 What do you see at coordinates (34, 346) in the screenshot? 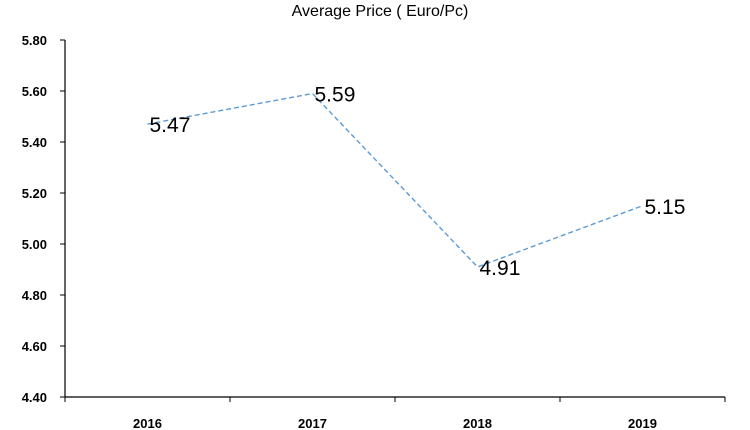
I see `y-tick-label: 4.60` at bounding box center [34, 346].